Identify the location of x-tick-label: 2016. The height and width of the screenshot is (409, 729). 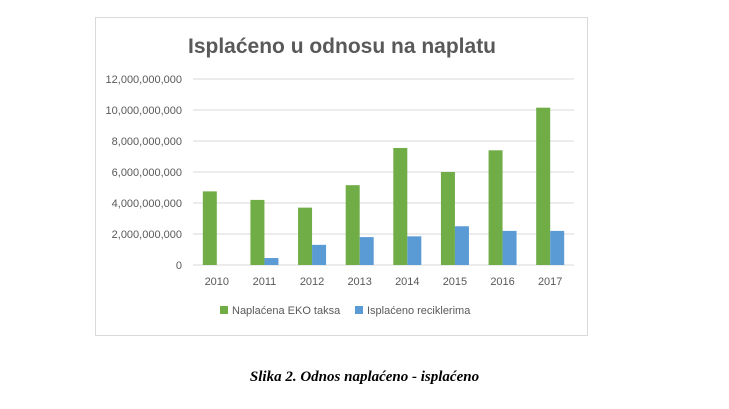
(502, 282).